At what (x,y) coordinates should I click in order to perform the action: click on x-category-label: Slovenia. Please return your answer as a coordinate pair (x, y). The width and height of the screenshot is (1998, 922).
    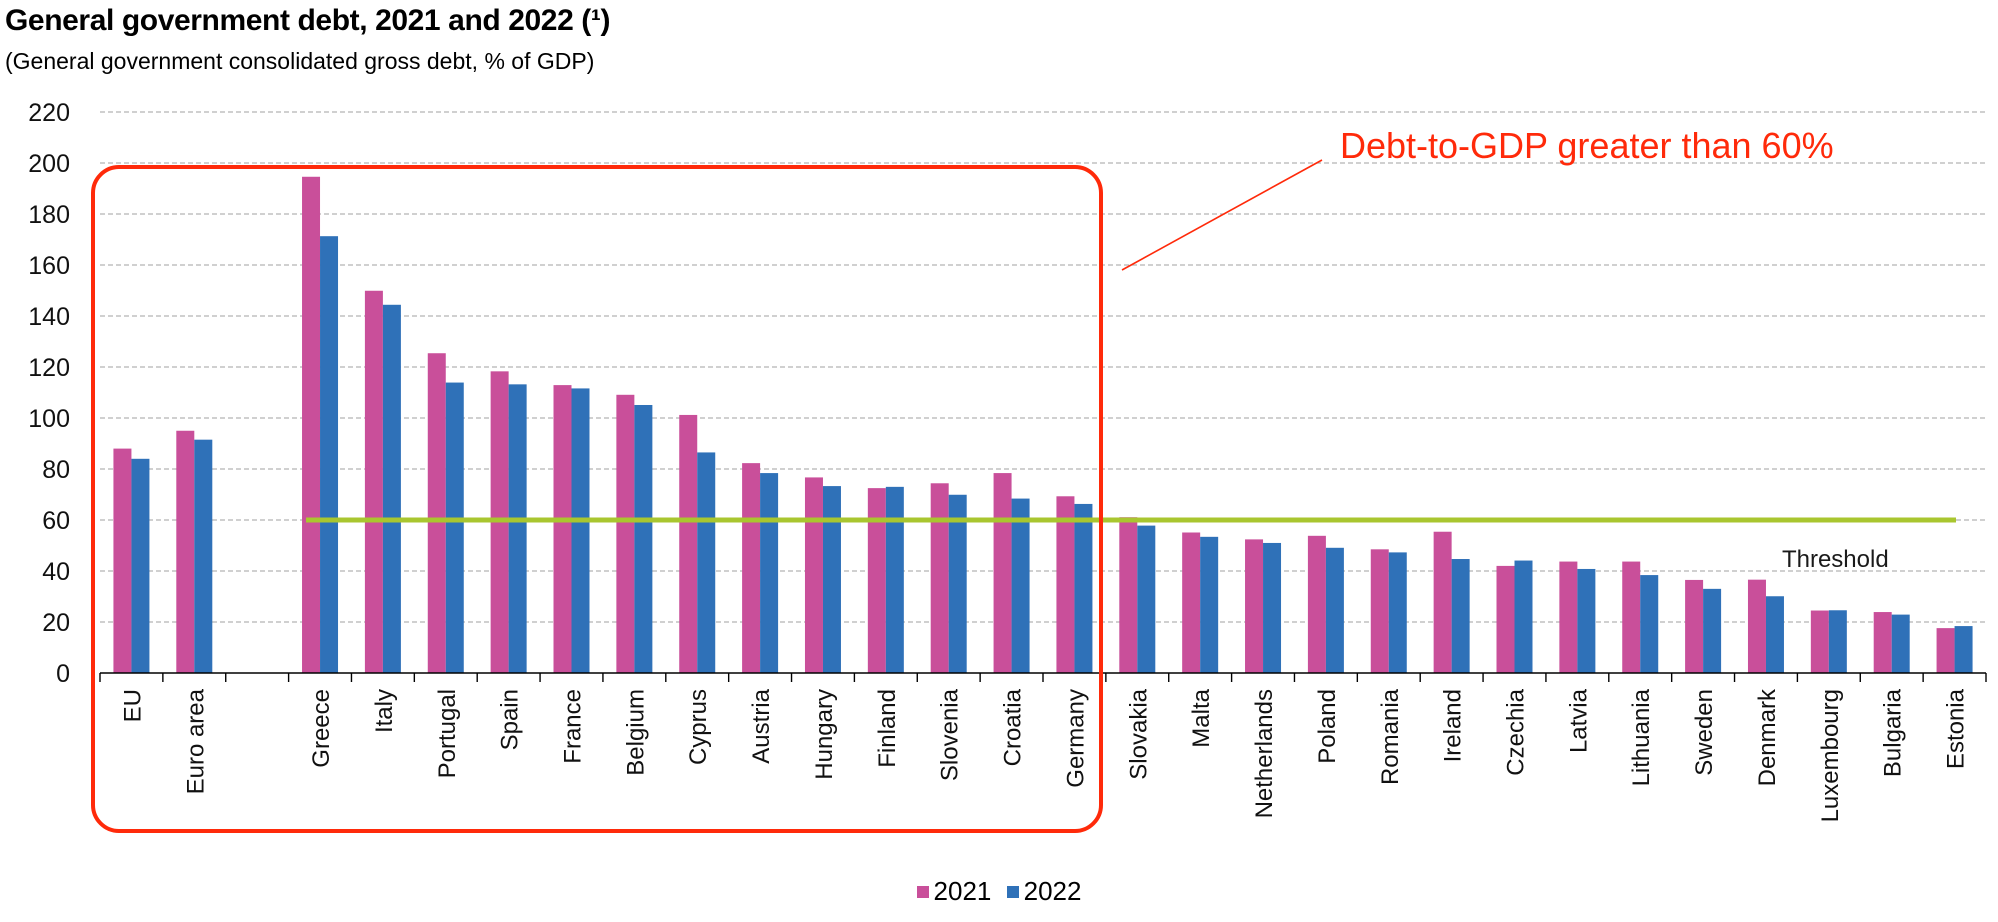
    Looking at the image, I should click on (950, 734).